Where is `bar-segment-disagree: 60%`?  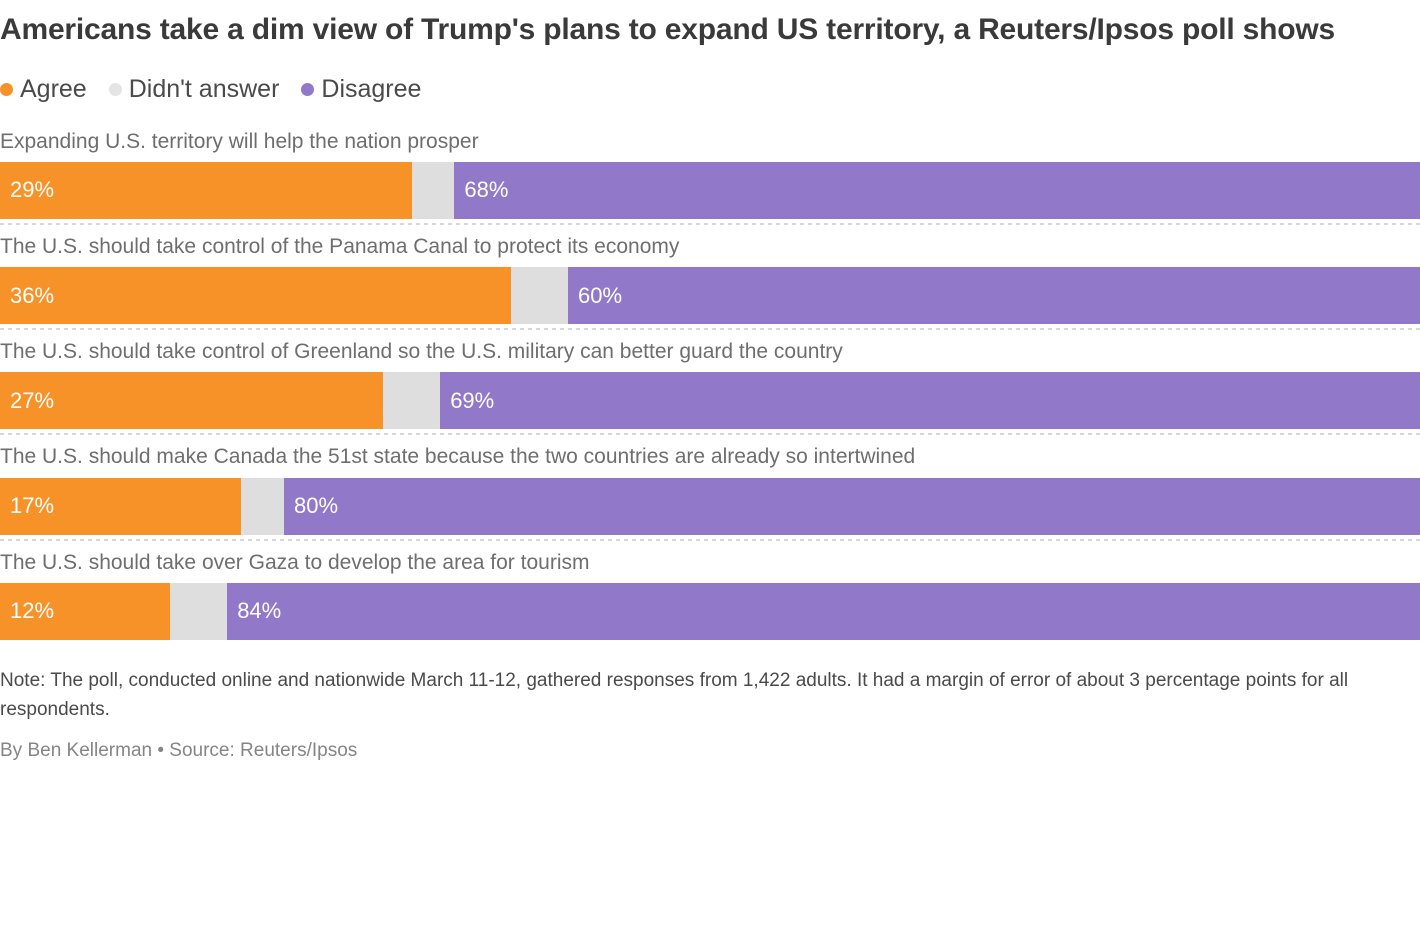 bar-segment-disagree: 60% is located at coordinates (993, 296).